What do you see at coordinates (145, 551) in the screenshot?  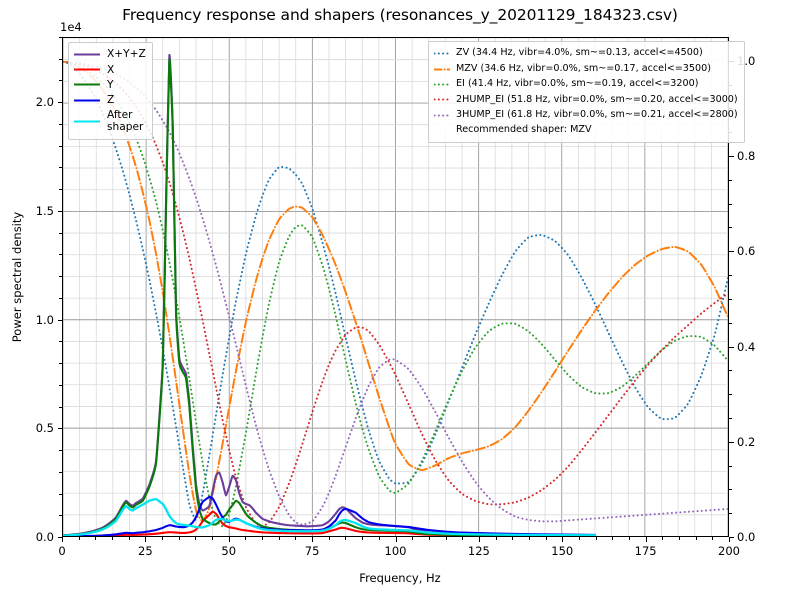 I see `x-tick-label: 25` at bounding box center [145, 551].